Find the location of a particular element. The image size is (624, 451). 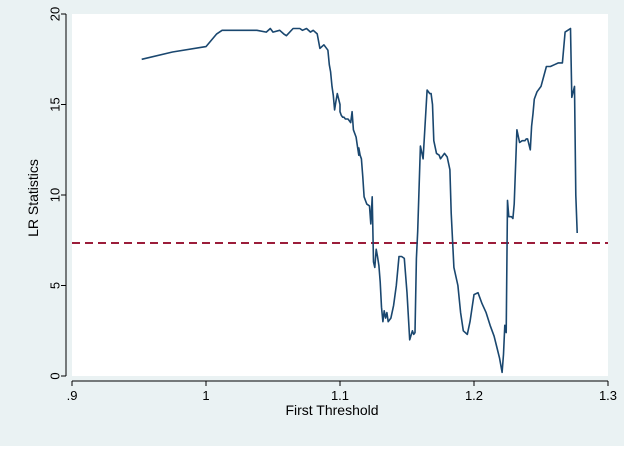

y-axis-title: LR Statistics is located at coordinates (33, 198).